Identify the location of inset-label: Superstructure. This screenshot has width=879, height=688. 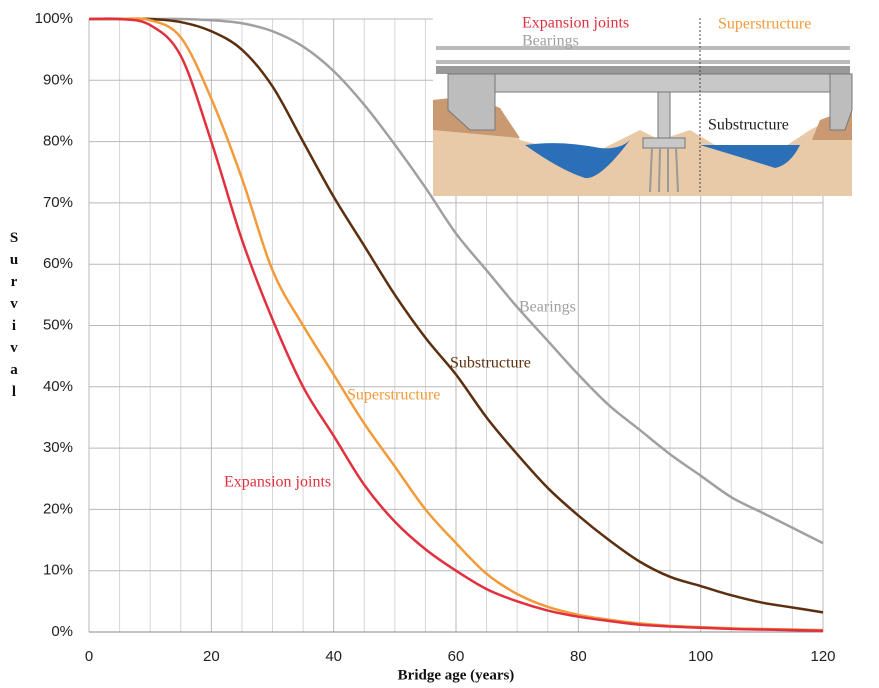
(764, 24).